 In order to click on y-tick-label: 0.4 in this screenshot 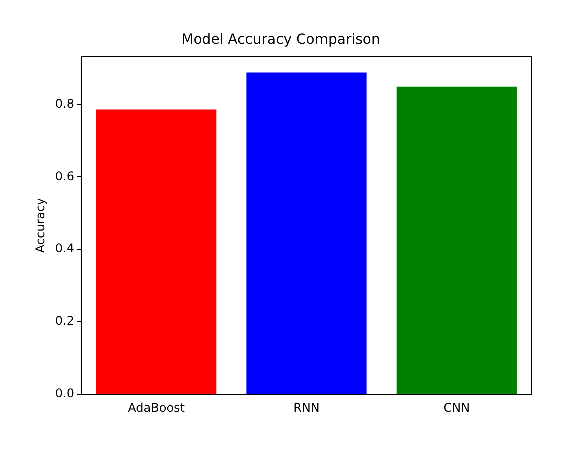, I will do `click(64, 249)`.